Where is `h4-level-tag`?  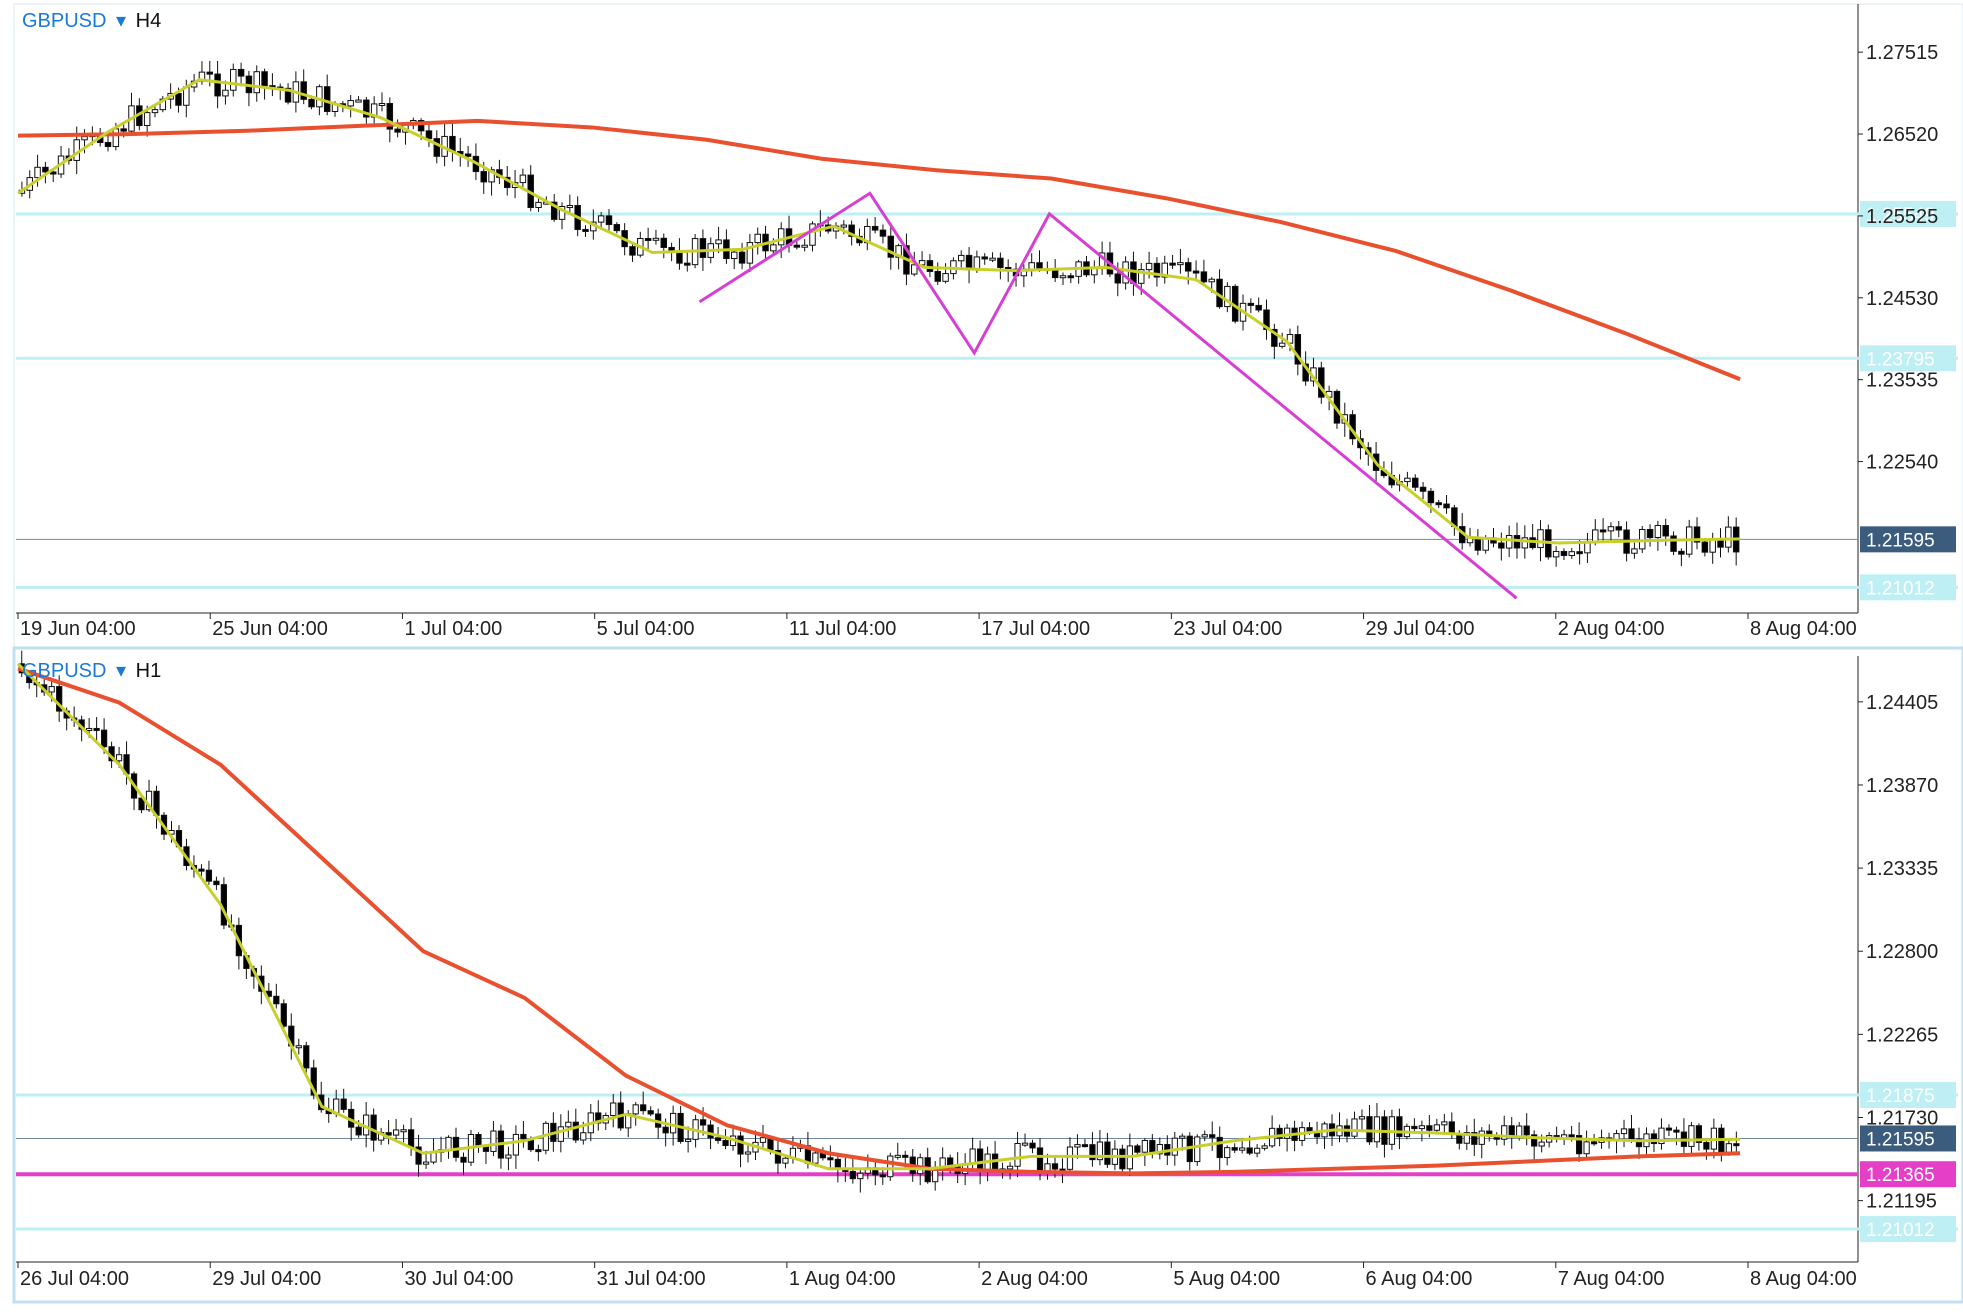
h4-level-tag is located at coordinates (1908, 358).